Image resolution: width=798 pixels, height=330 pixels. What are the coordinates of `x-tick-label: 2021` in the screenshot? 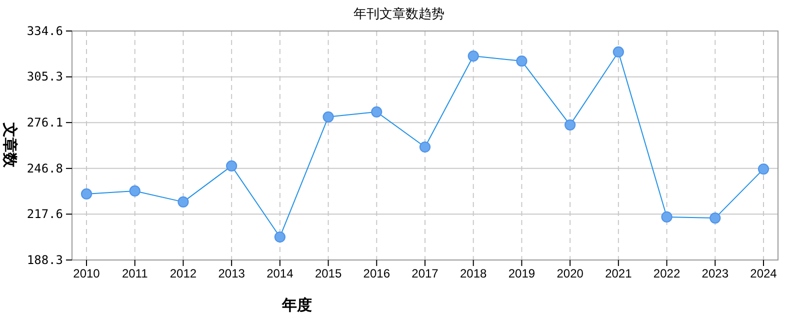 It's located at (618, 273).